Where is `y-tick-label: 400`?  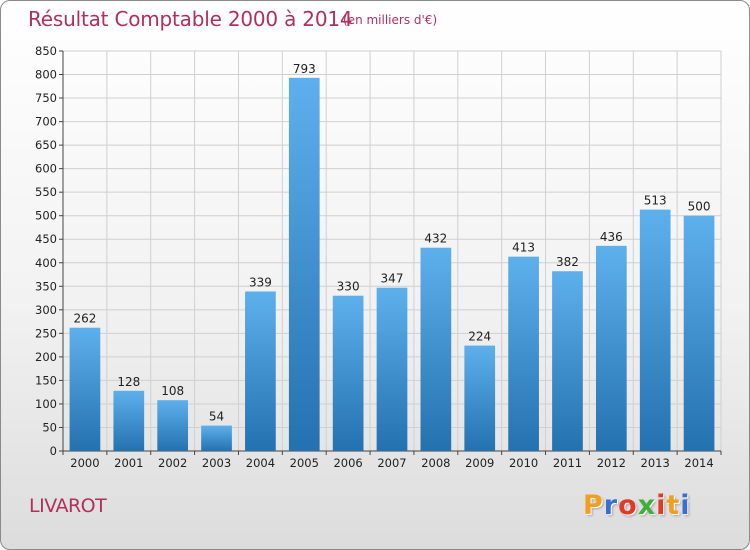
y-tick-label: 400 is located at coordinates (46, 263).